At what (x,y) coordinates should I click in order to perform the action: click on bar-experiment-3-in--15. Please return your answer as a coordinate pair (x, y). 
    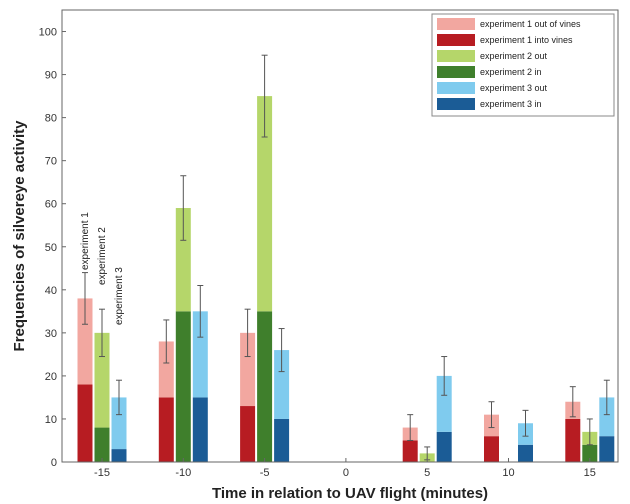
    Looking at the image, I should click on (119, 455).